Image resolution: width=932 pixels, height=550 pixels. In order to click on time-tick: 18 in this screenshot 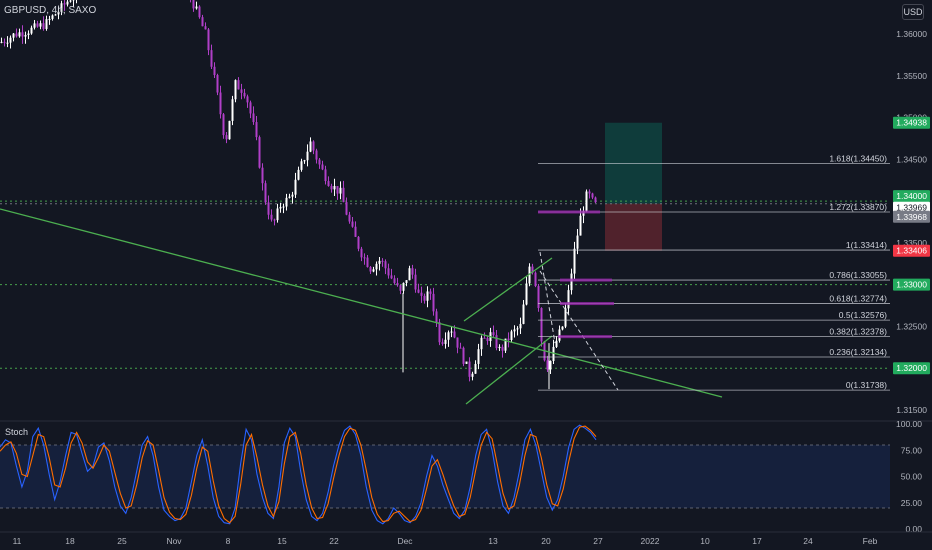, I will do `click(70, 541)`.